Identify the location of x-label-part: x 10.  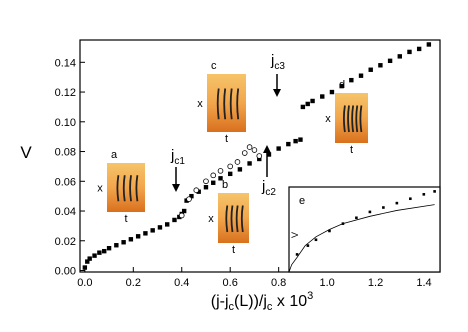
(289, 301).